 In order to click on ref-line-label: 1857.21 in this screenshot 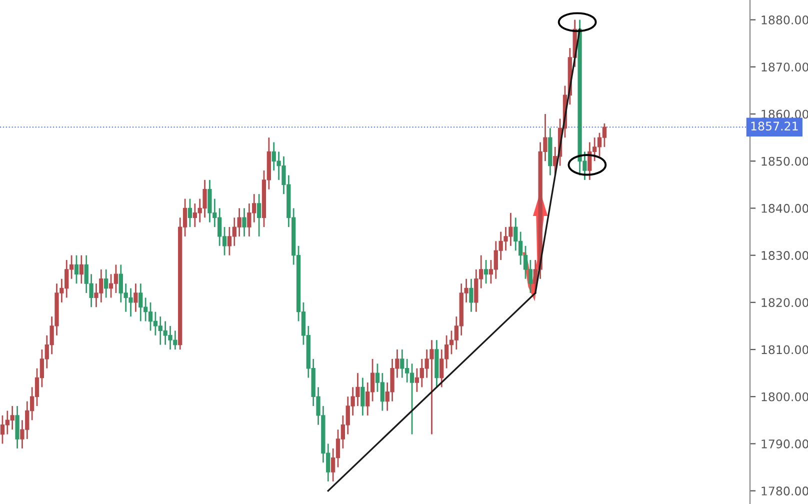, I will do `click(774, 126)`.